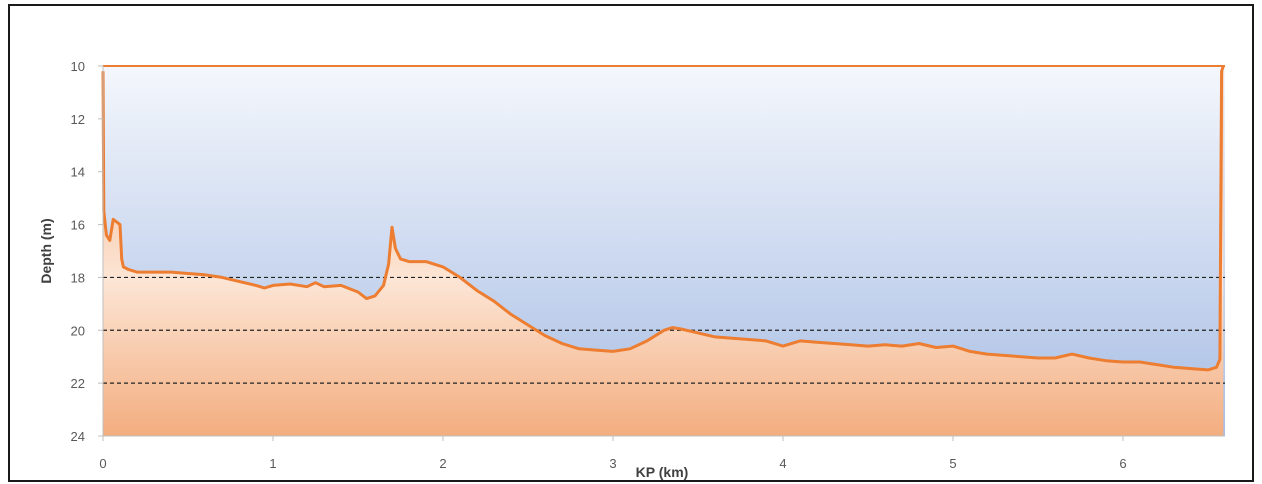  What do you see at coordinates (78, 277) in the screenshot?
I see `y-tick-label: 18` at bounding box center [78, 277].